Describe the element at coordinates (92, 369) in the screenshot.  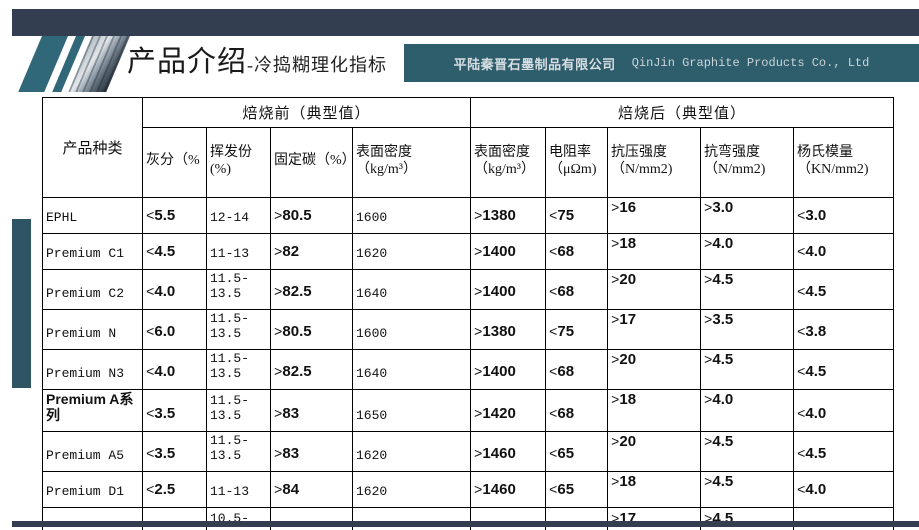
I see `cell-name: Premium N3` at that location.